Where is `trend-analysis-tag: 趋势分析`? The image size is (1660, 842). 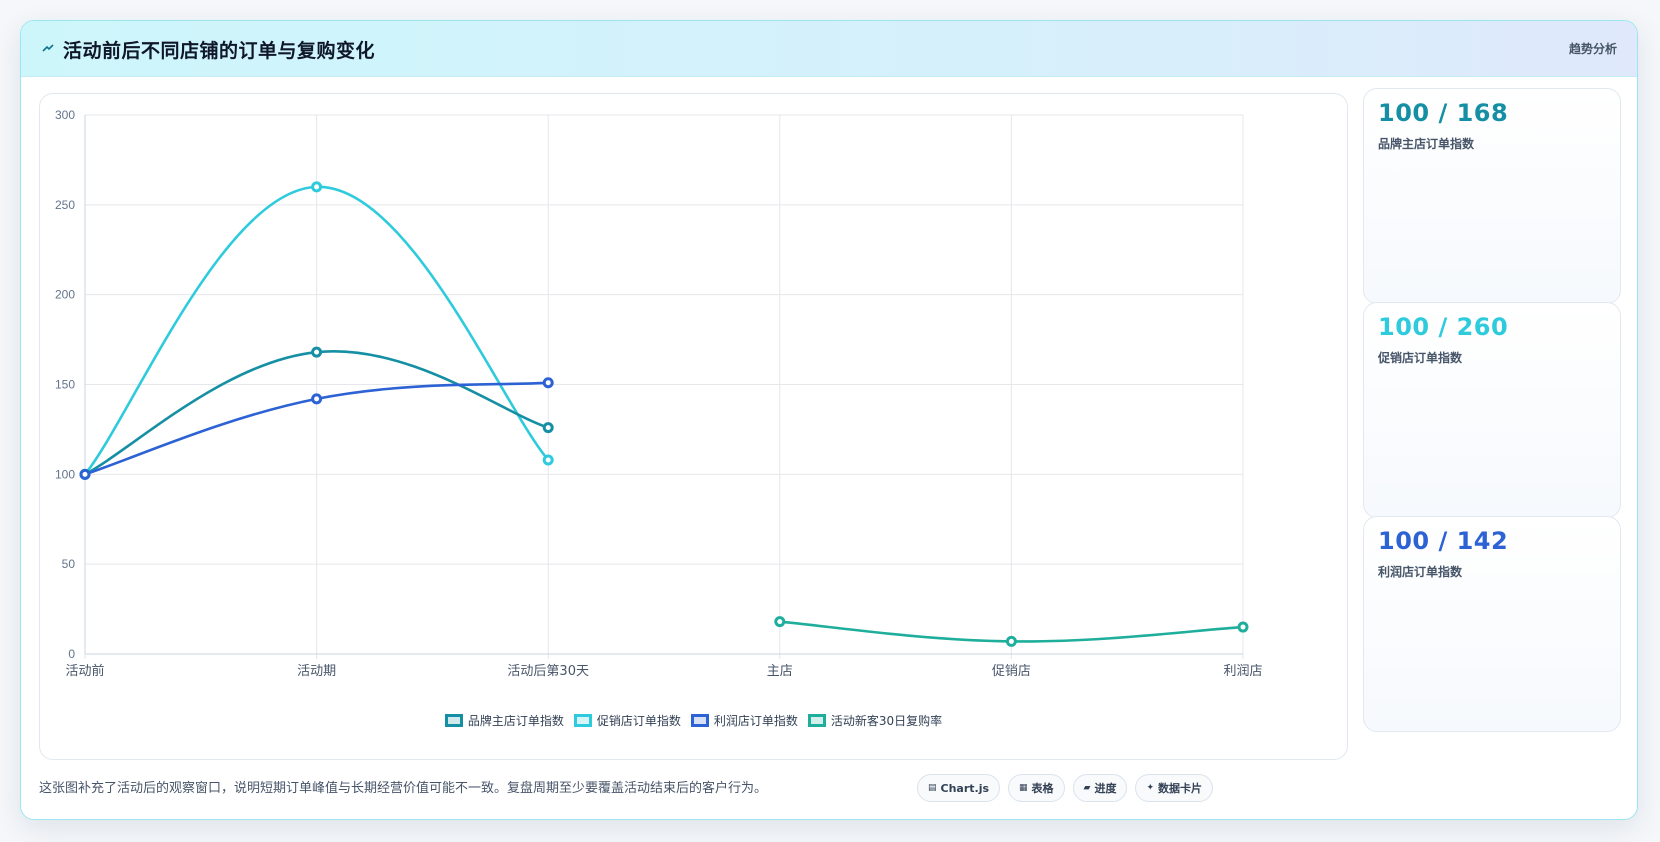 trend-analysis-tag: 趋势分析 is located at coordinates (1592, 49).